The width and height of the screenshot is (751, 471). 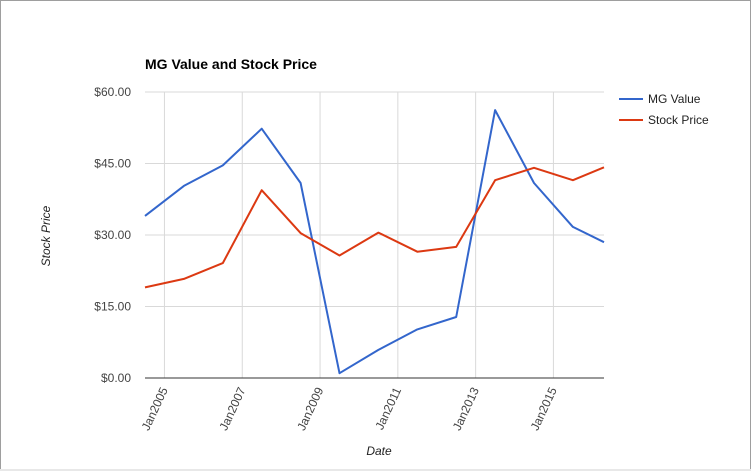 What do you see at coordinates (155, 409) in the screenshot?
I see `x-tick-label: Jan2005` at bounding box center [155, 409].